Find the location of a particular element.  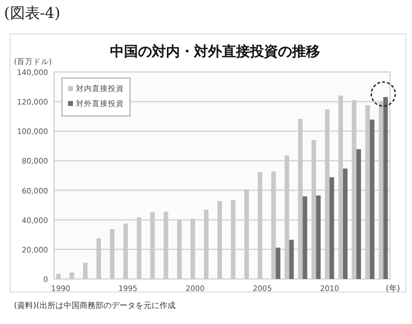

x-axis-title: (年) is located at coordinates (393, 288).